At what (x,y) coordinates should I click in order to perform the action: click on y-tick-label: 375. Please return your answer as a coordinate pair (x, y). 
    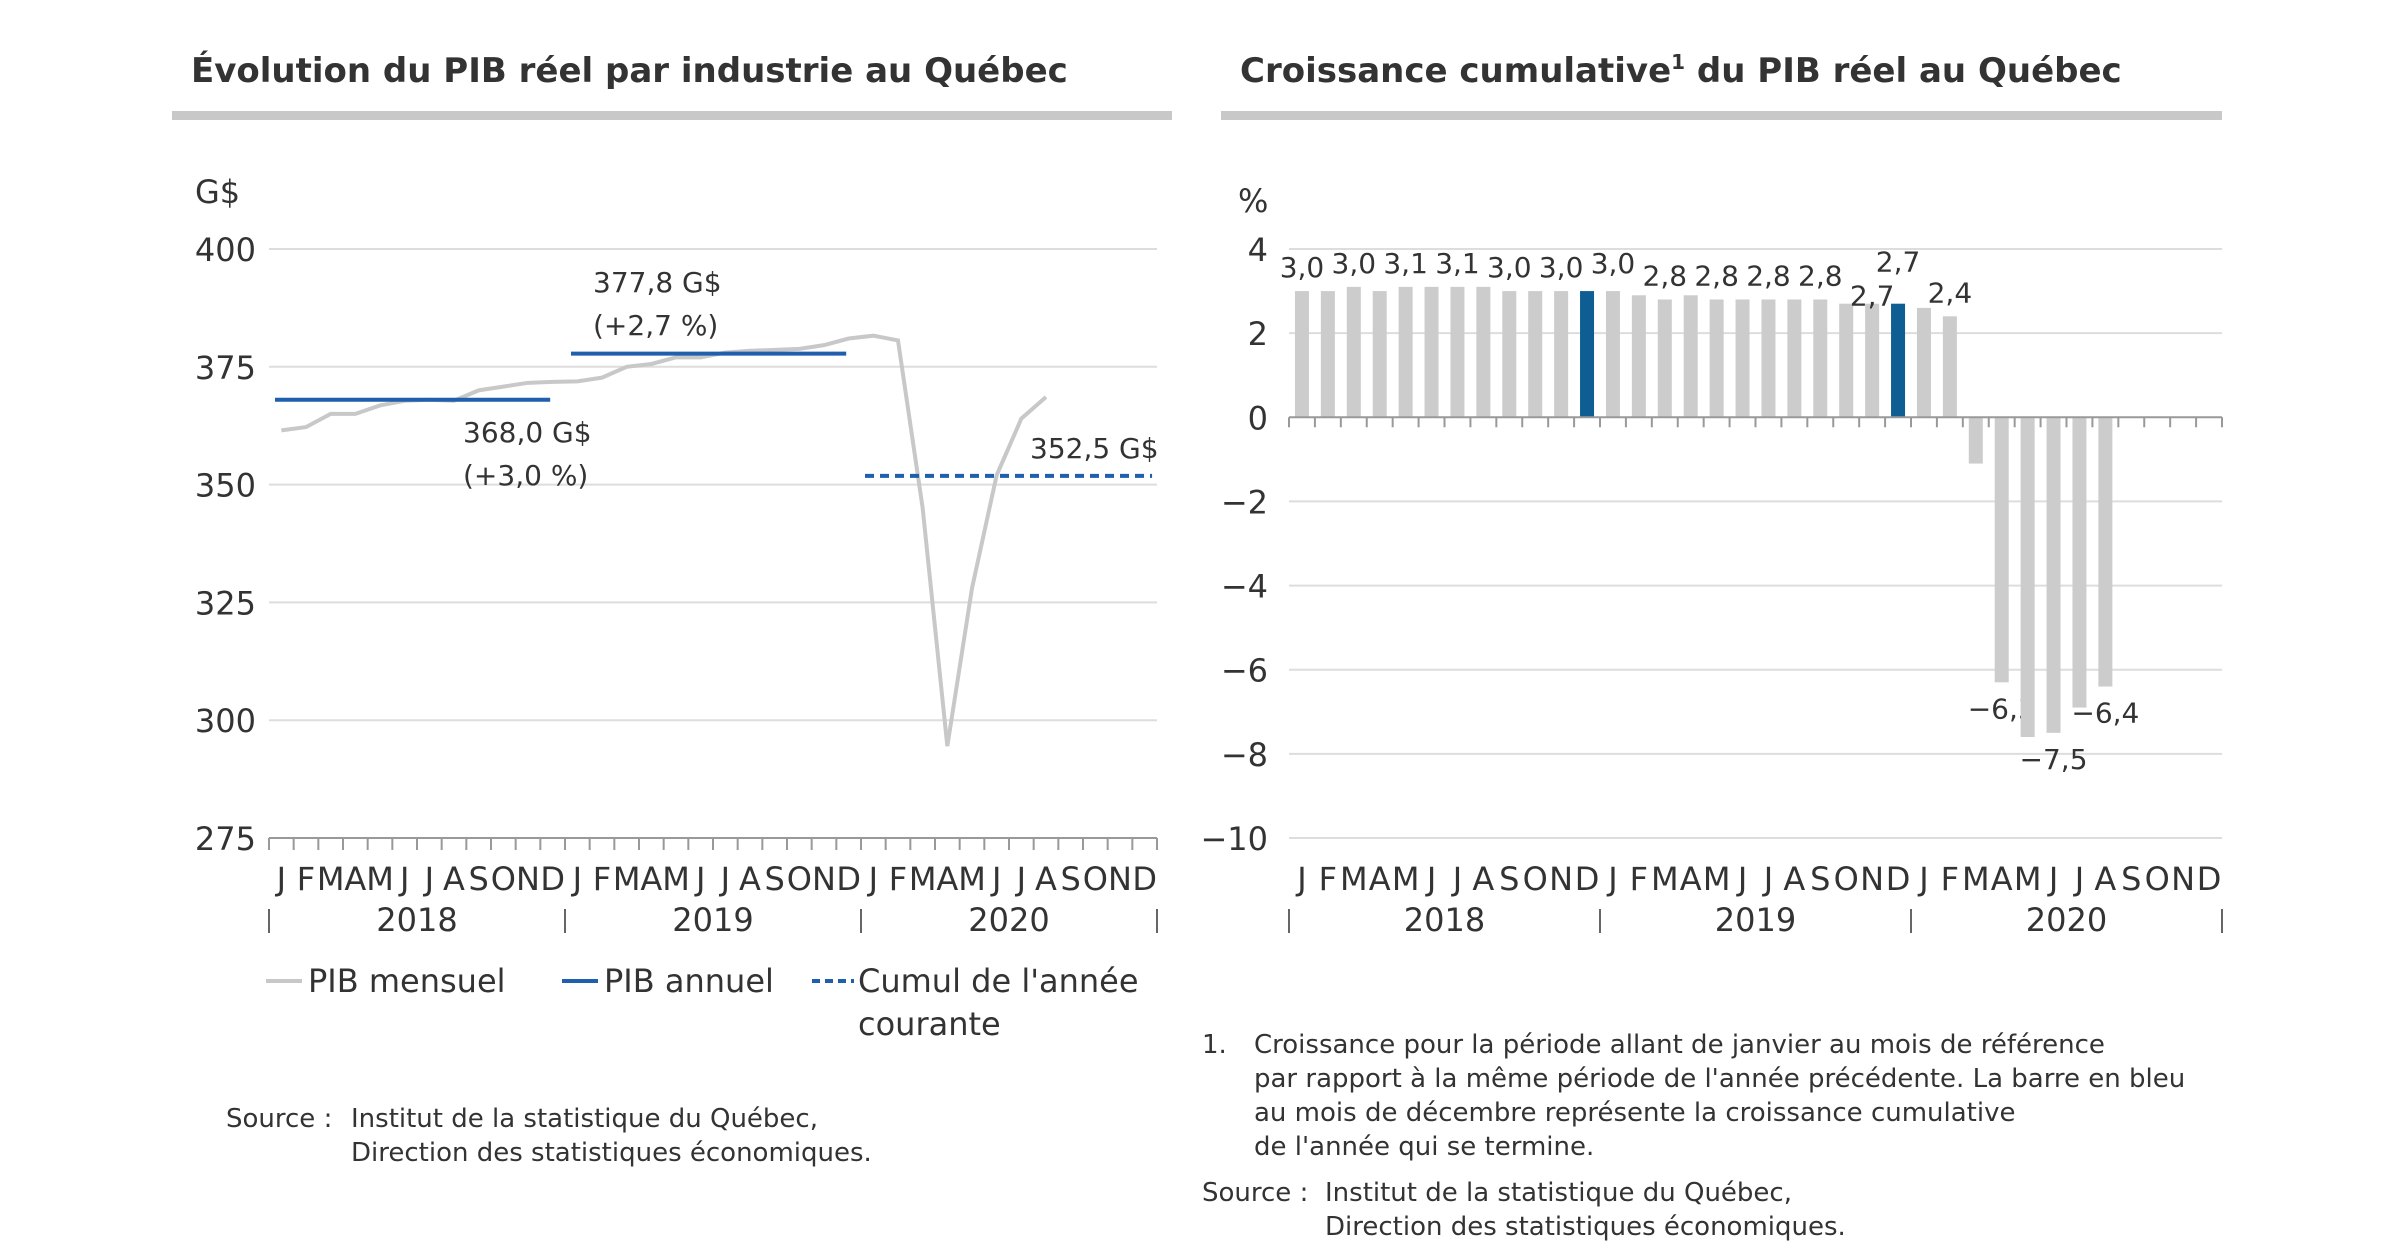
    Looking at the image, I should click on (225, 368).